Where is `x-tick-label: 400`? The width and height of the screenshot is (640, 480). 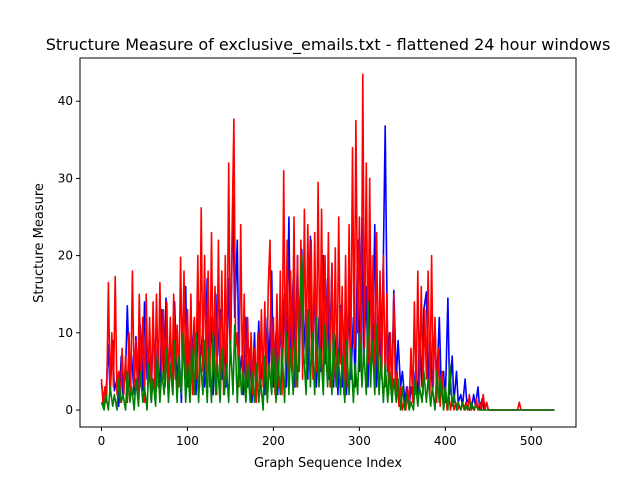
x-tick-label: 400 is located at coordinates (445, 441).